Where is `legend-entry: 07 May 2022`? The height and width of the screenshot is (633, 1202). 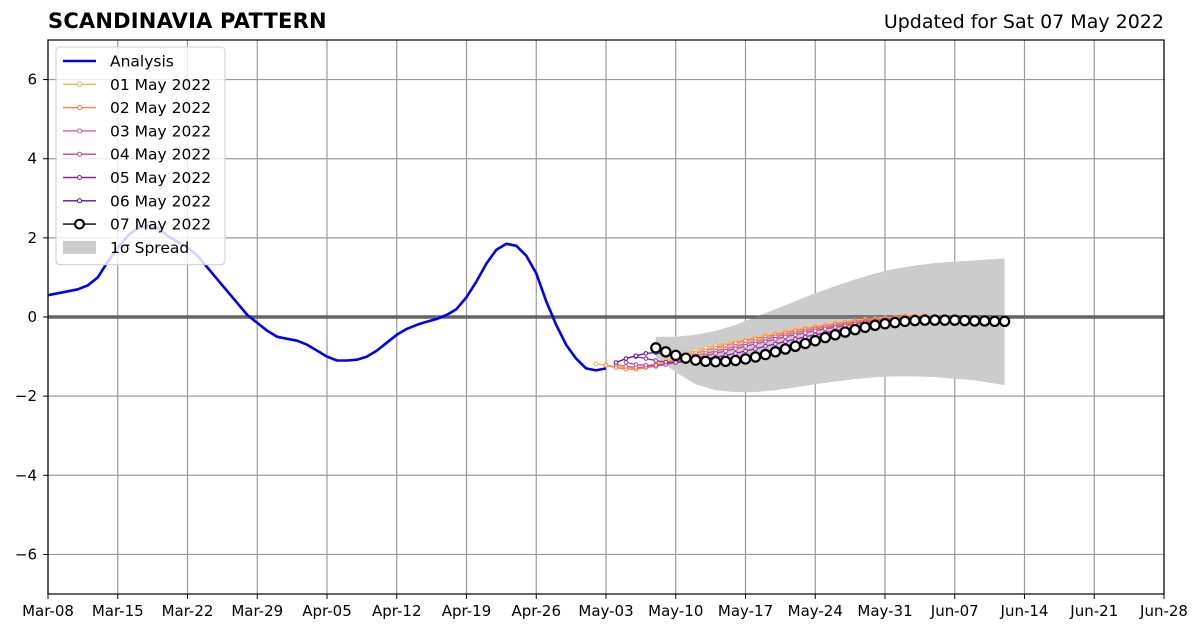
legend-entry: 07 May 2022 is located at coordinates (137, 225).